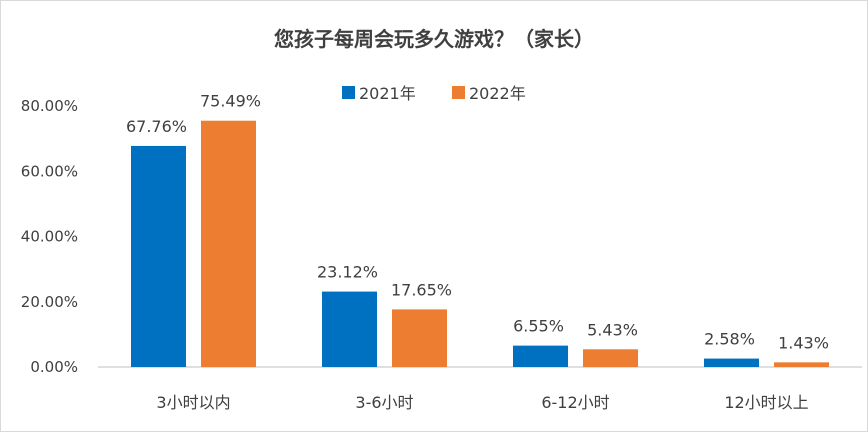 The image size is (868, 432). Describe the element at coordinates (803, 342) in the screenshot. I see `data-label: 1.43%` at that location.